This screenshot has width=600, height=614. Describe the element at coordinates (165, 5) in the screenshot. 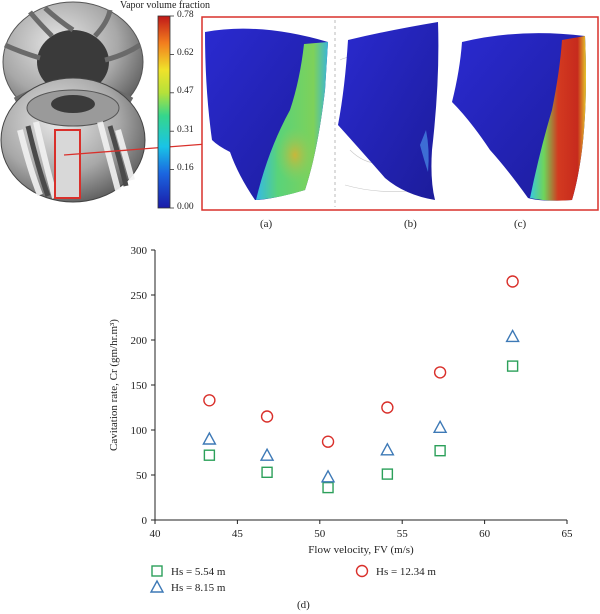

I see `colorbar-title: Vapor volume fraction` at that location.